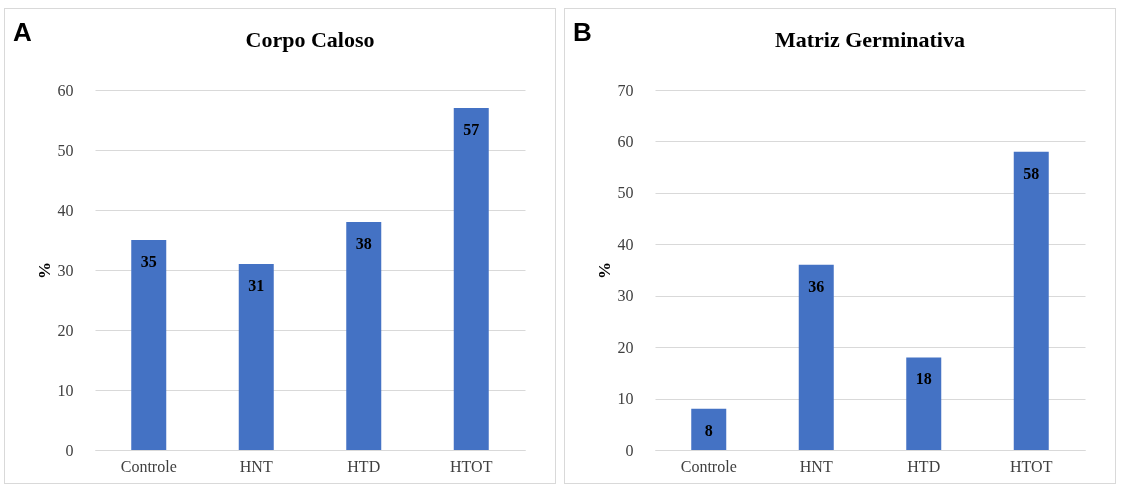 This screenshot has width=1126, height=494. What do you see at coordinates (870, 39) in the screenshot?
I see `chart-title: Matriz Germinativa` at bounding box center [870, 39].